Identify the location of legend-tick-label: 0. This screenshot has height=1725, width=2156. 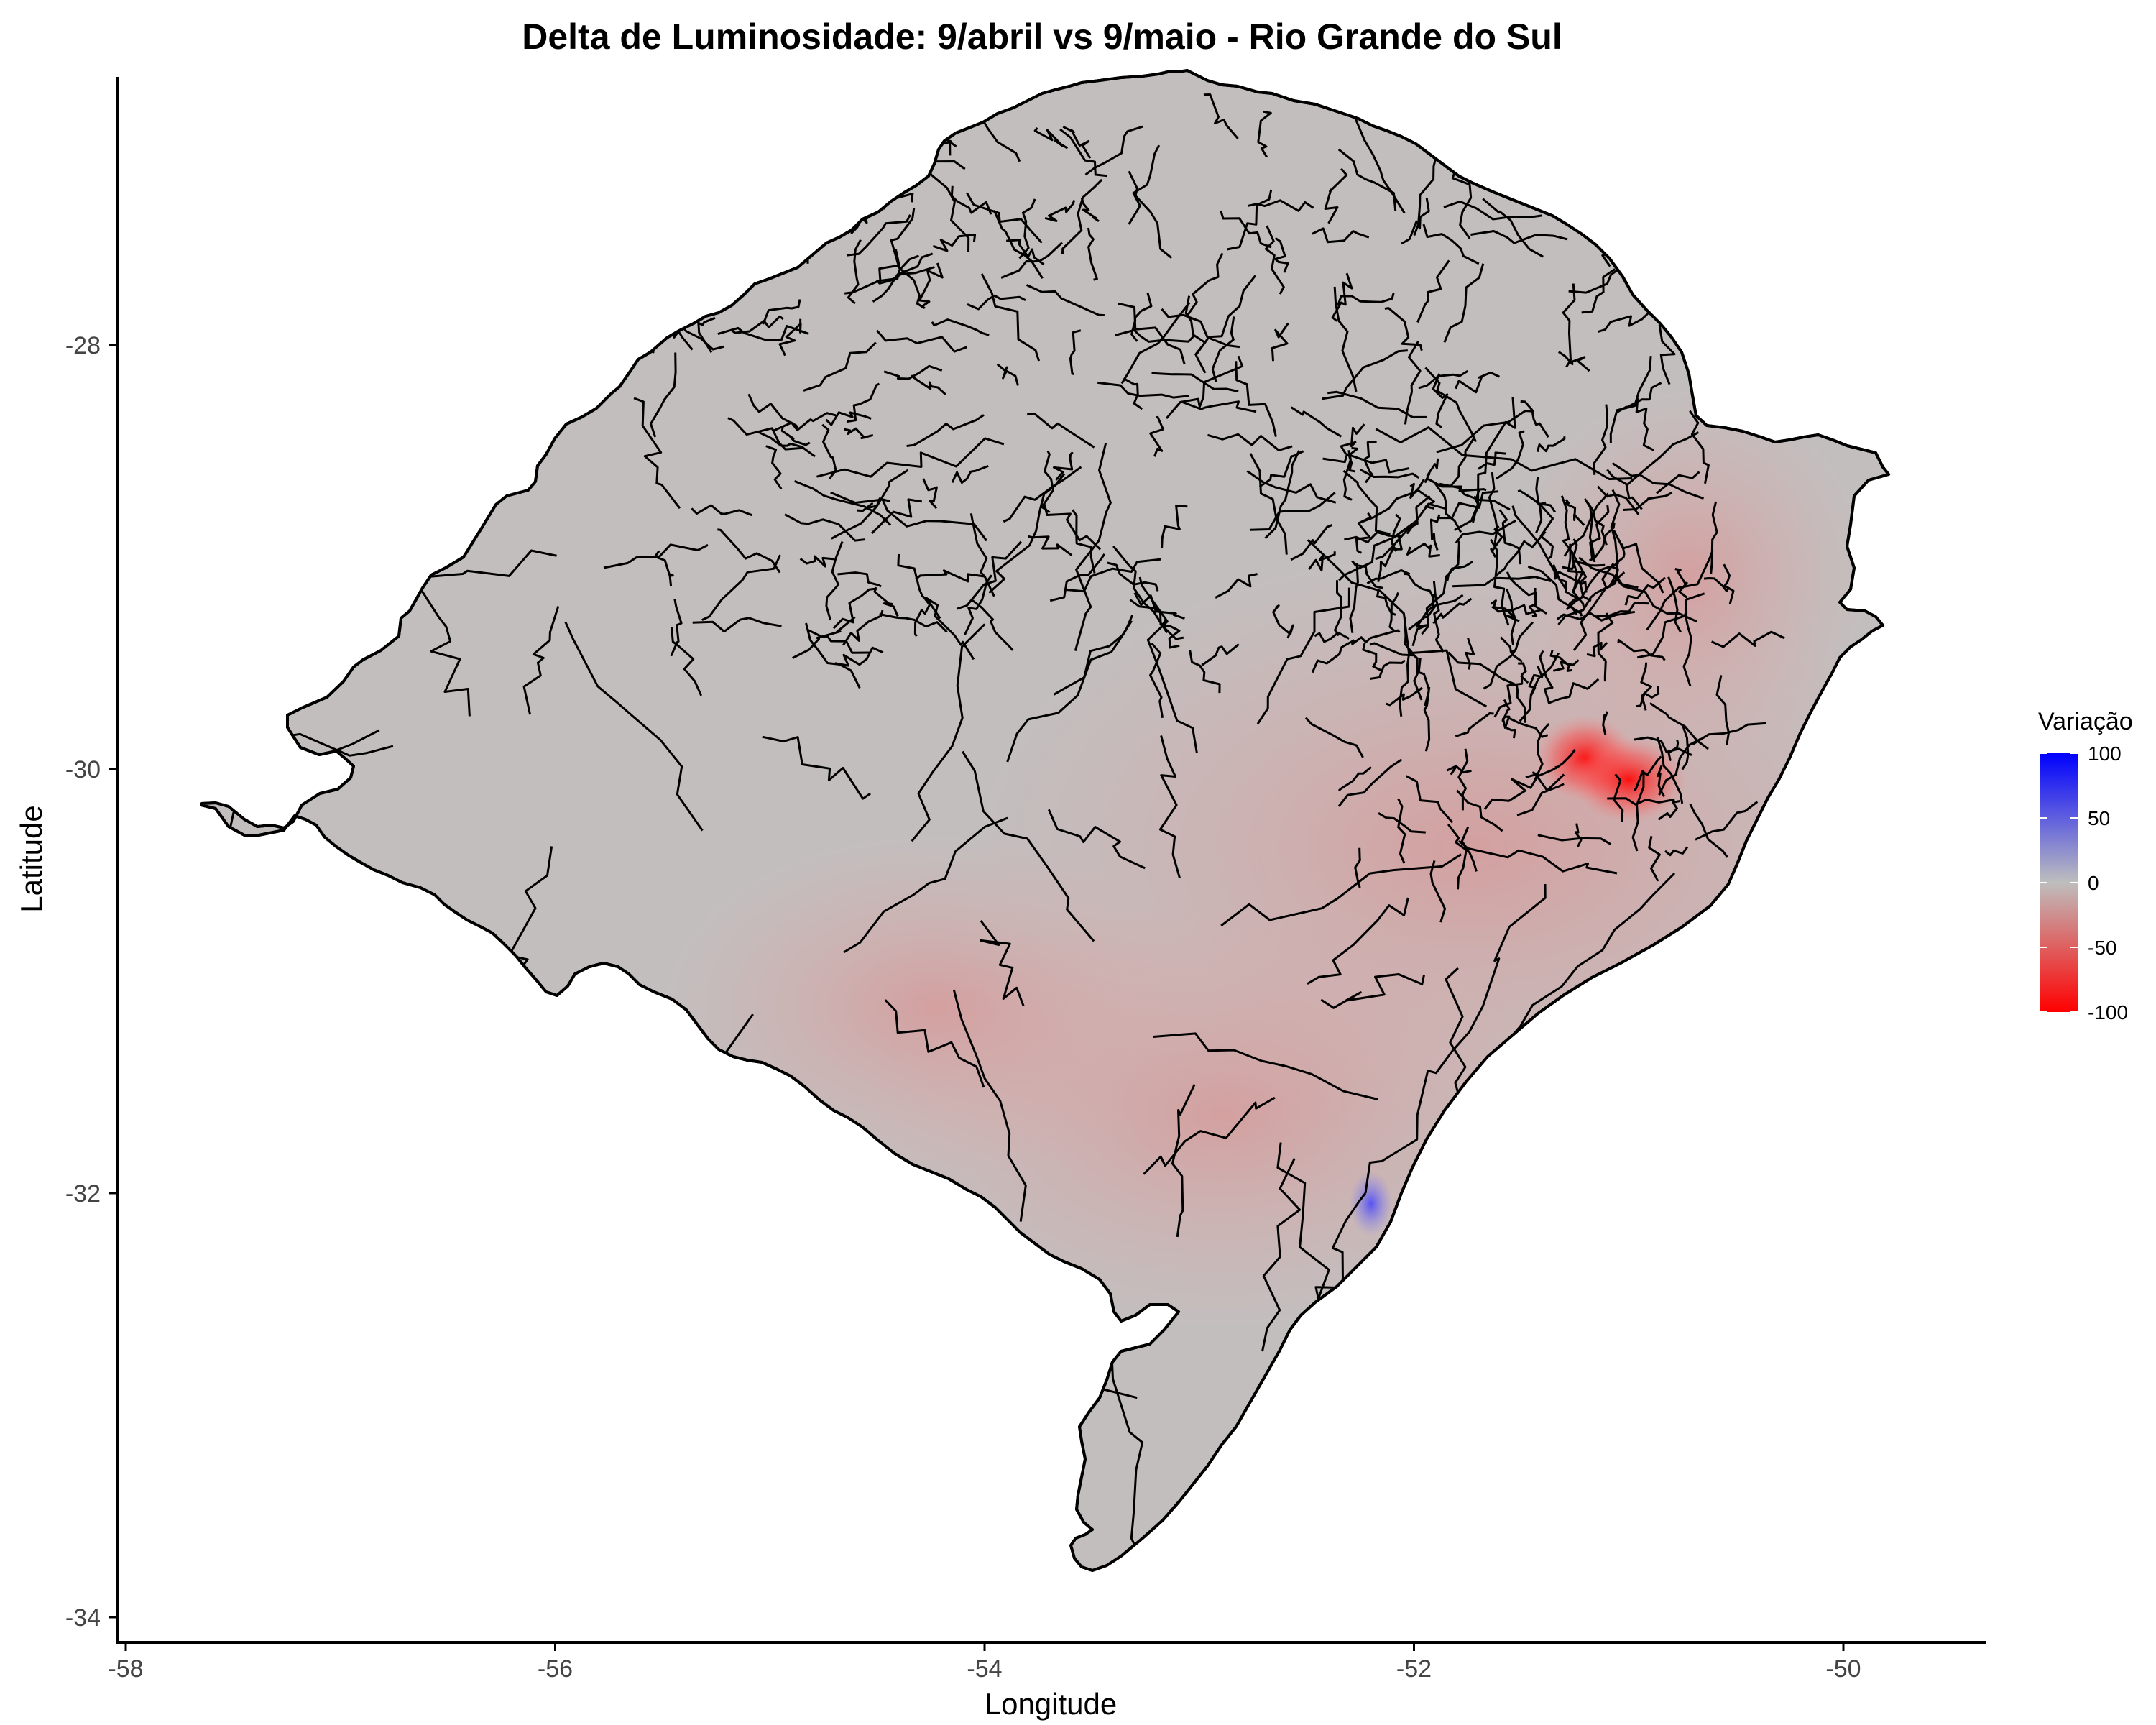
(2093, 883).